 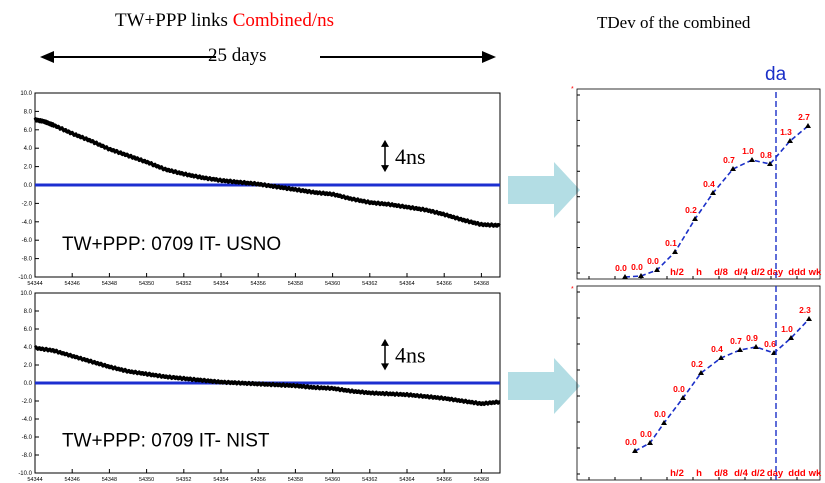 I want to click on tdev-point-label: 2.7, so click(x=804, y=117).